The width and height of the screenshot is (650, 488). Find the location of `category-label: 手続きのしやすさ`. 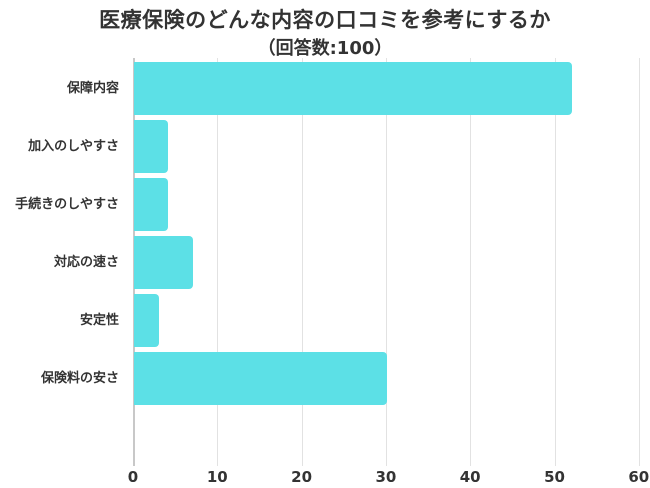

category-label: 手続きのしやすさ is located at coordinates (67, 204).